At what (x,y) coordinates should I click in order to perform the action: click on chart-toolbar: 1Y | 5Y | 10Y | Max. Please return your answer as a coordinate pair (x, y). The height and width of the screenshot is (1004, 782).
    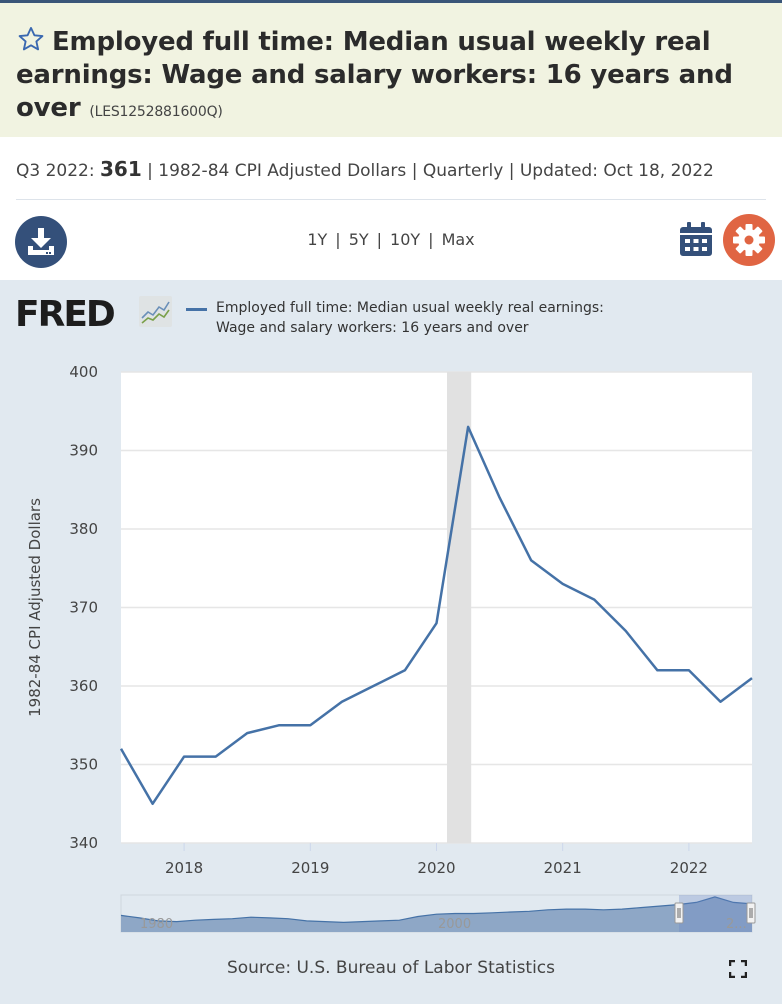
    Looking at the image, I should click on (391, 240).